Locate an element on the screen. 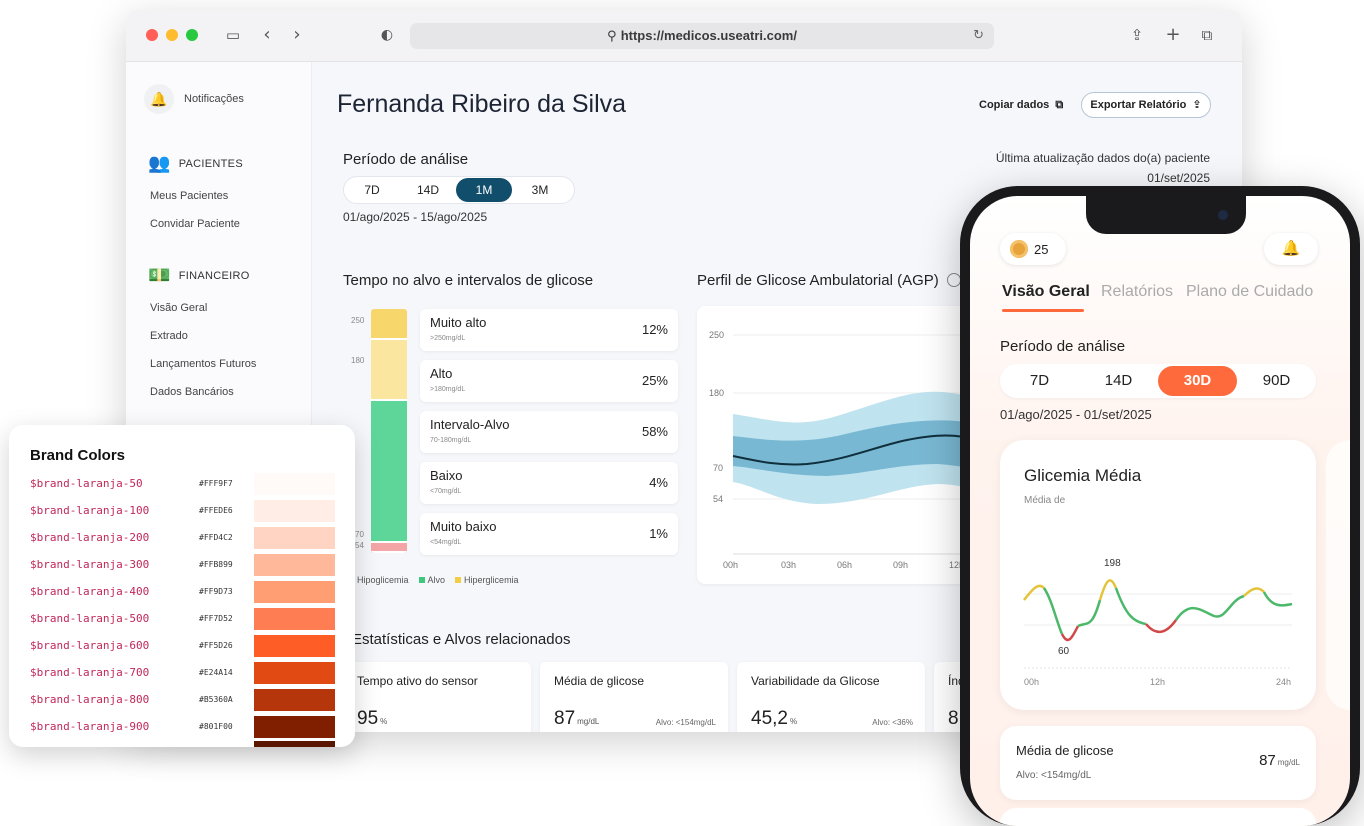 Image resolution: width=1364 pixels, height=826 pixels. color-hex: #FF5D26 is located at coordinates (216, 645).